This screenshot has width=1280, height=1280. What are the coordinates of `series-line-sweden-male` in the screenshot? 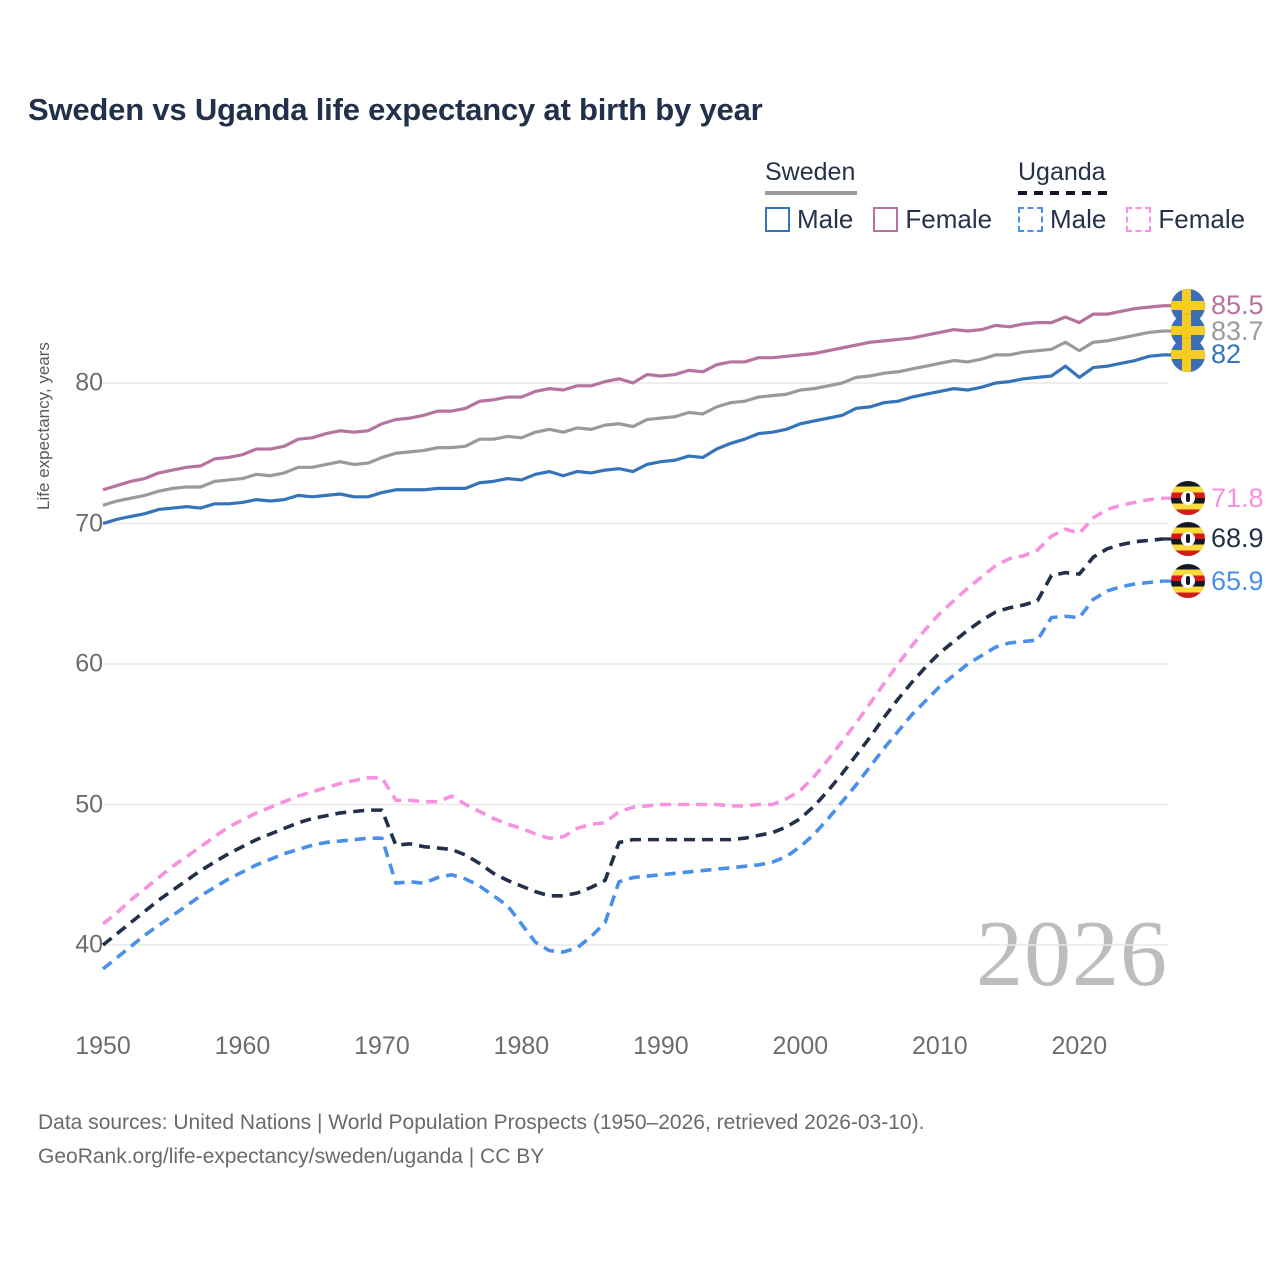 It's located at (633, 439).